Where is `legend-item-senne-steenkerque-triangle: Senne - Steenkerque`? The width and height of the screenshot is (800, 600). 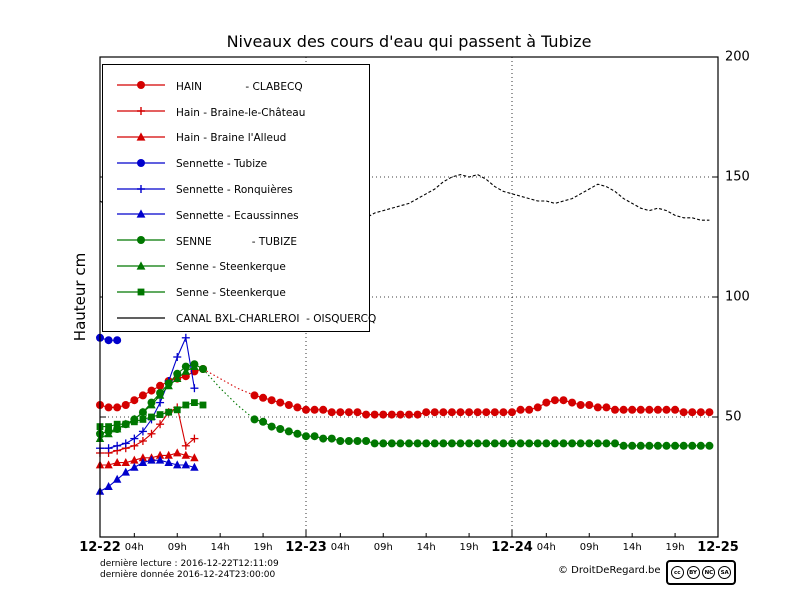 legend-item-senne-steenkerque-triangle: Senne - Steenkerque is located at coordinates (236, 268).